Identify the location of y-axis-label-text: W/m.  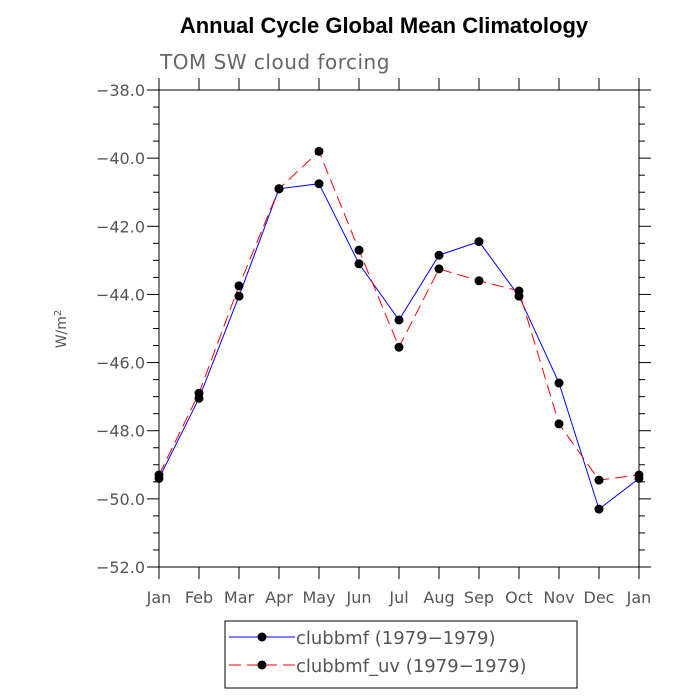
(62, 332).